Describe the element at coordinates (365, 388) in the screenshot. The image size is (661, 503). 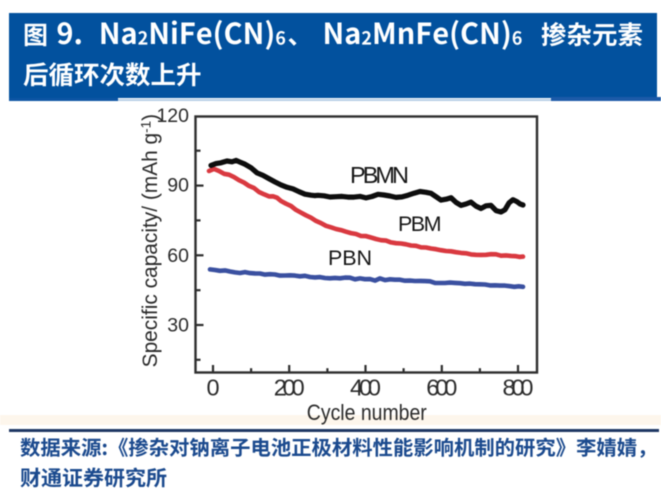
I see `svg-text: 400` at that location.